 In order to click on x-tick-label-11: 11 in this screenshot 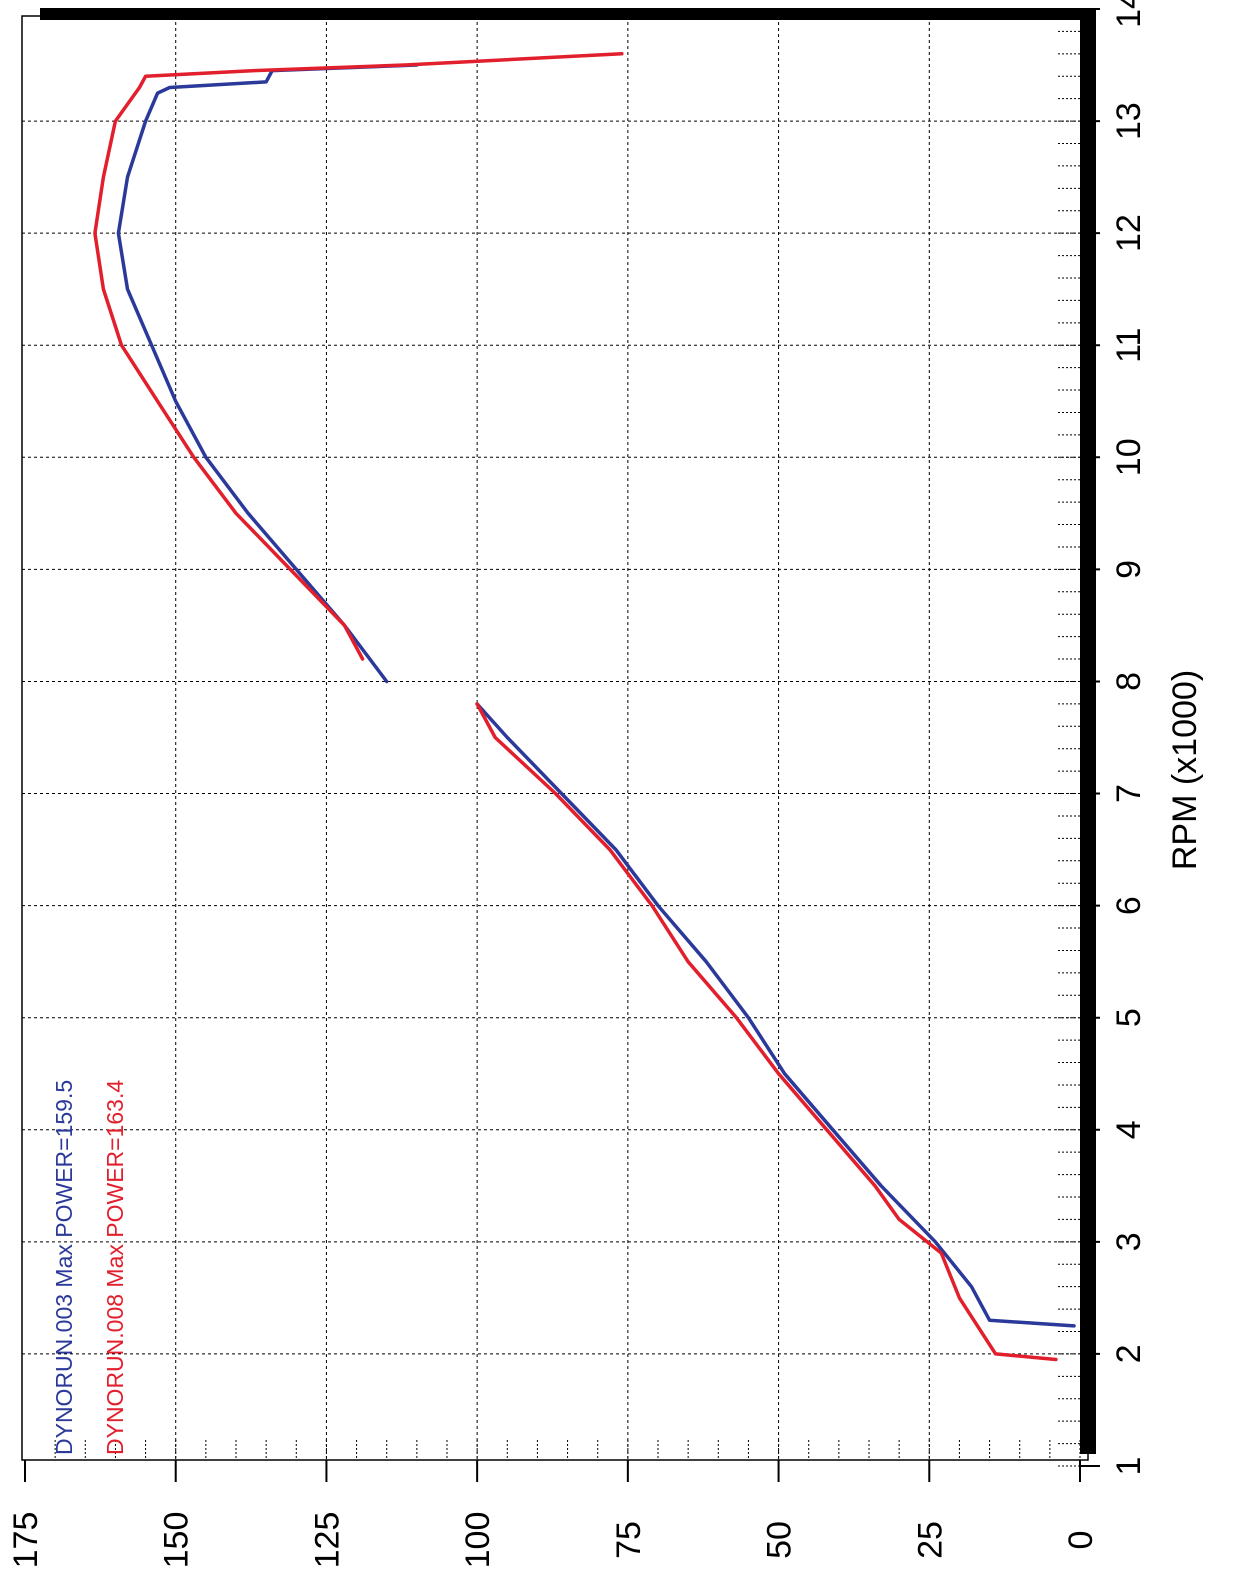, I will do `click(1129, 345)`.